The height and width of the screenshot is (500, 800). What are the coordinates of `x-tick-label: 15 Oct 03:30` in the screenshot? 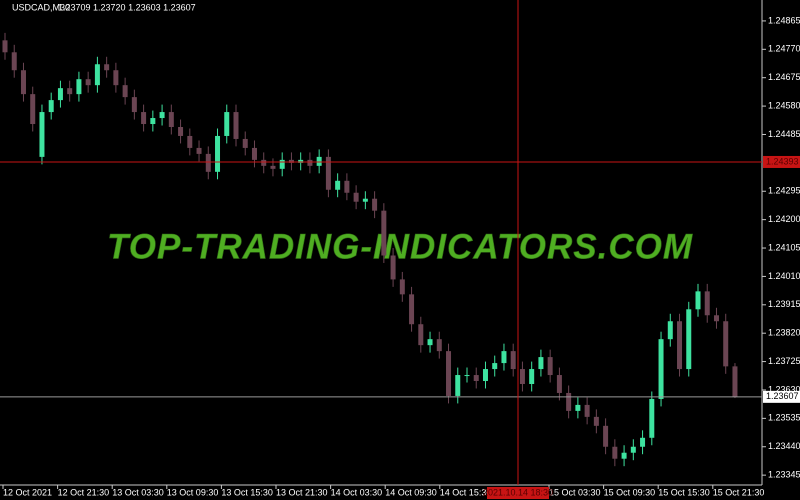 It's located at (575, 492).